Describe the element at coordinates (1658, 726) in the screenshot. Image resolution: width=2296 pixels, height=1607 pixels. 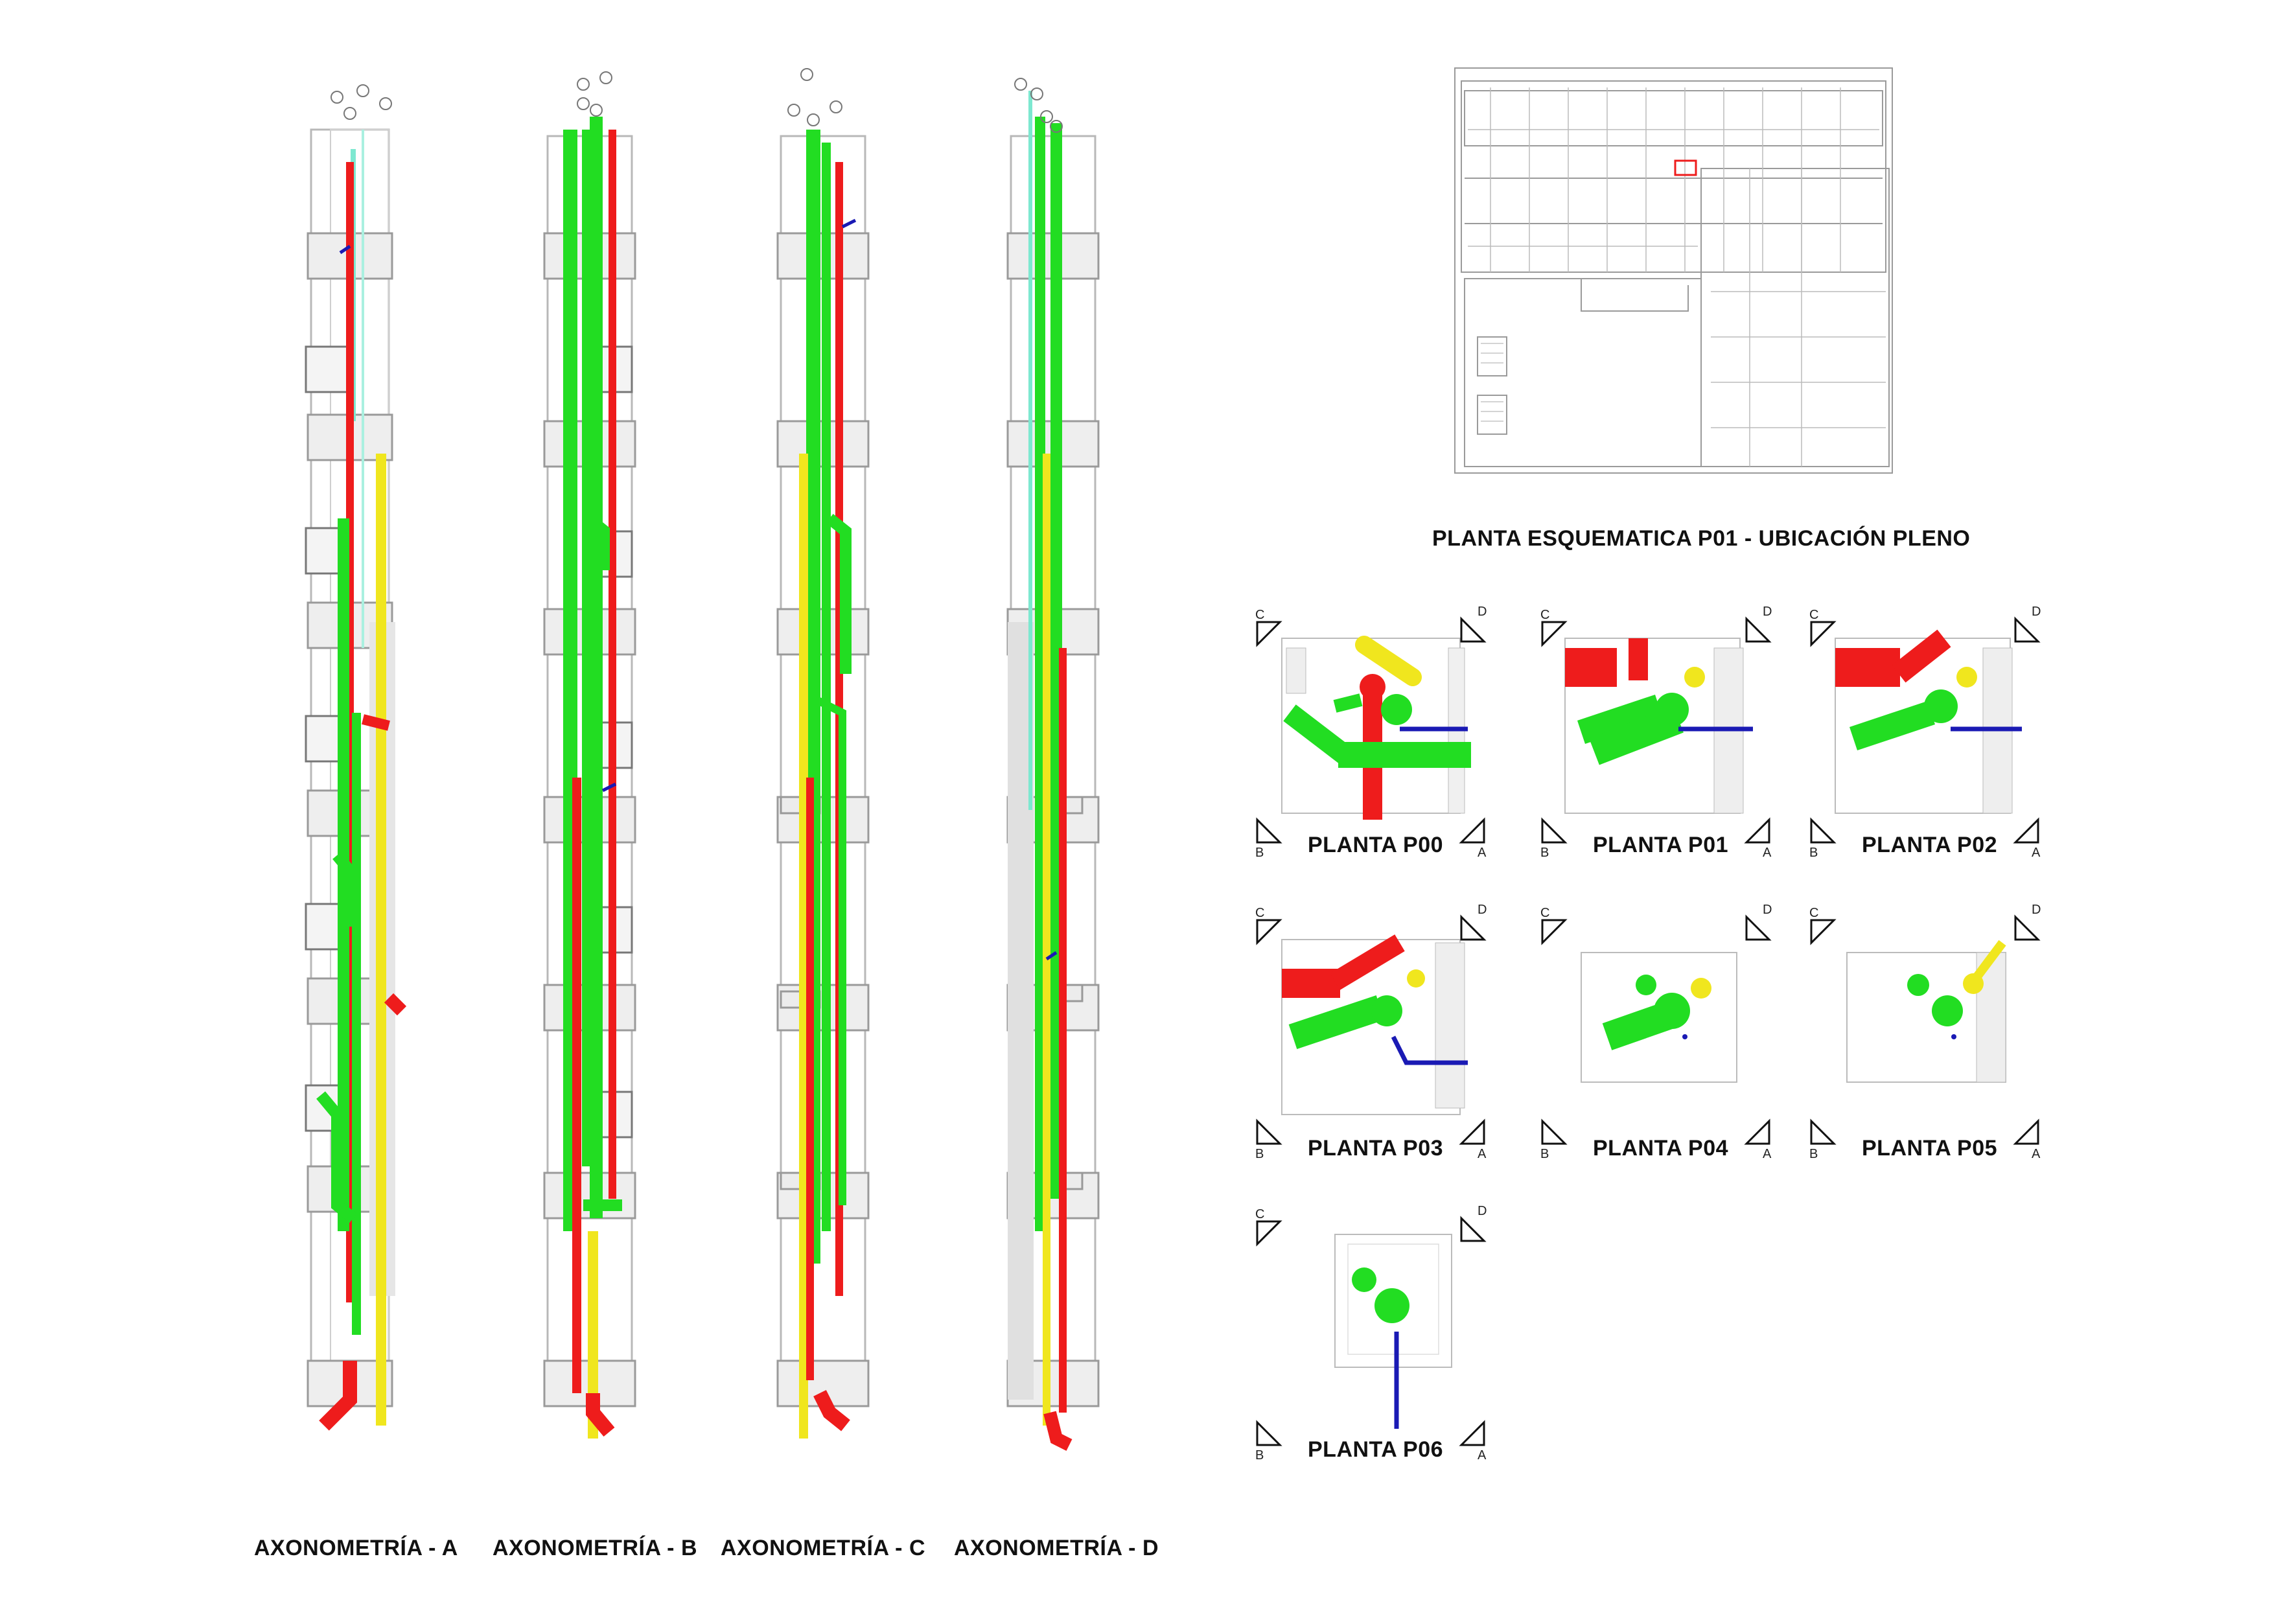
I see `plan-p01` at that location.